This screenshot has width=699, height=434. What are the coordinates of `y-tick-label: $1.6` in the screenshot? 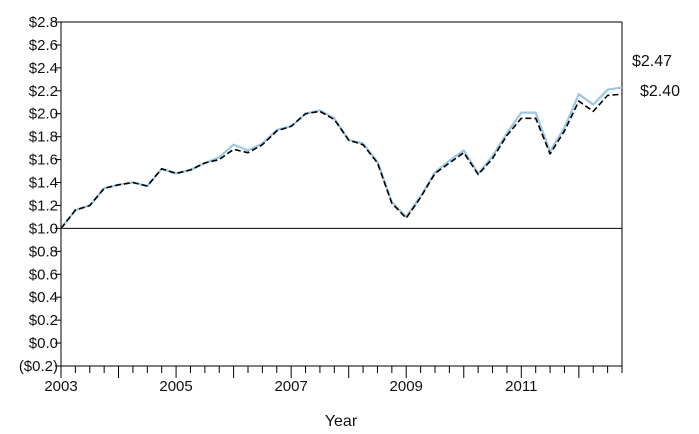 It's located at (43, 160).